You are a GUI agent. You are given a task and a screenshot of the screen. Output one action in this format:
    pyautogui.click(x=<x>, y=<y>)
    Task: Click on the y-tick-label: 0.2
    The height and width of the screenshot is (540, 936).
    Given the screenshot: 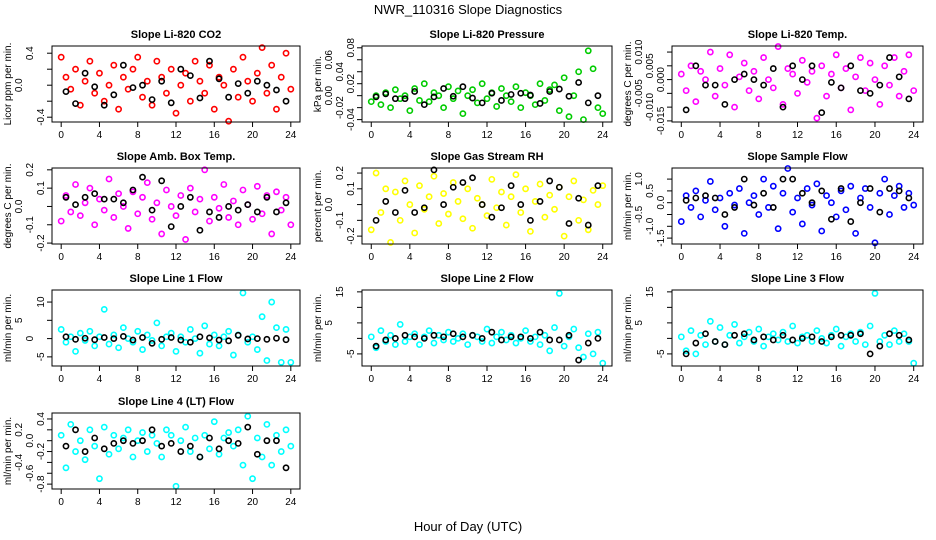 What is the action you would take?
    pyautogui.click(x=19, y=429)
    